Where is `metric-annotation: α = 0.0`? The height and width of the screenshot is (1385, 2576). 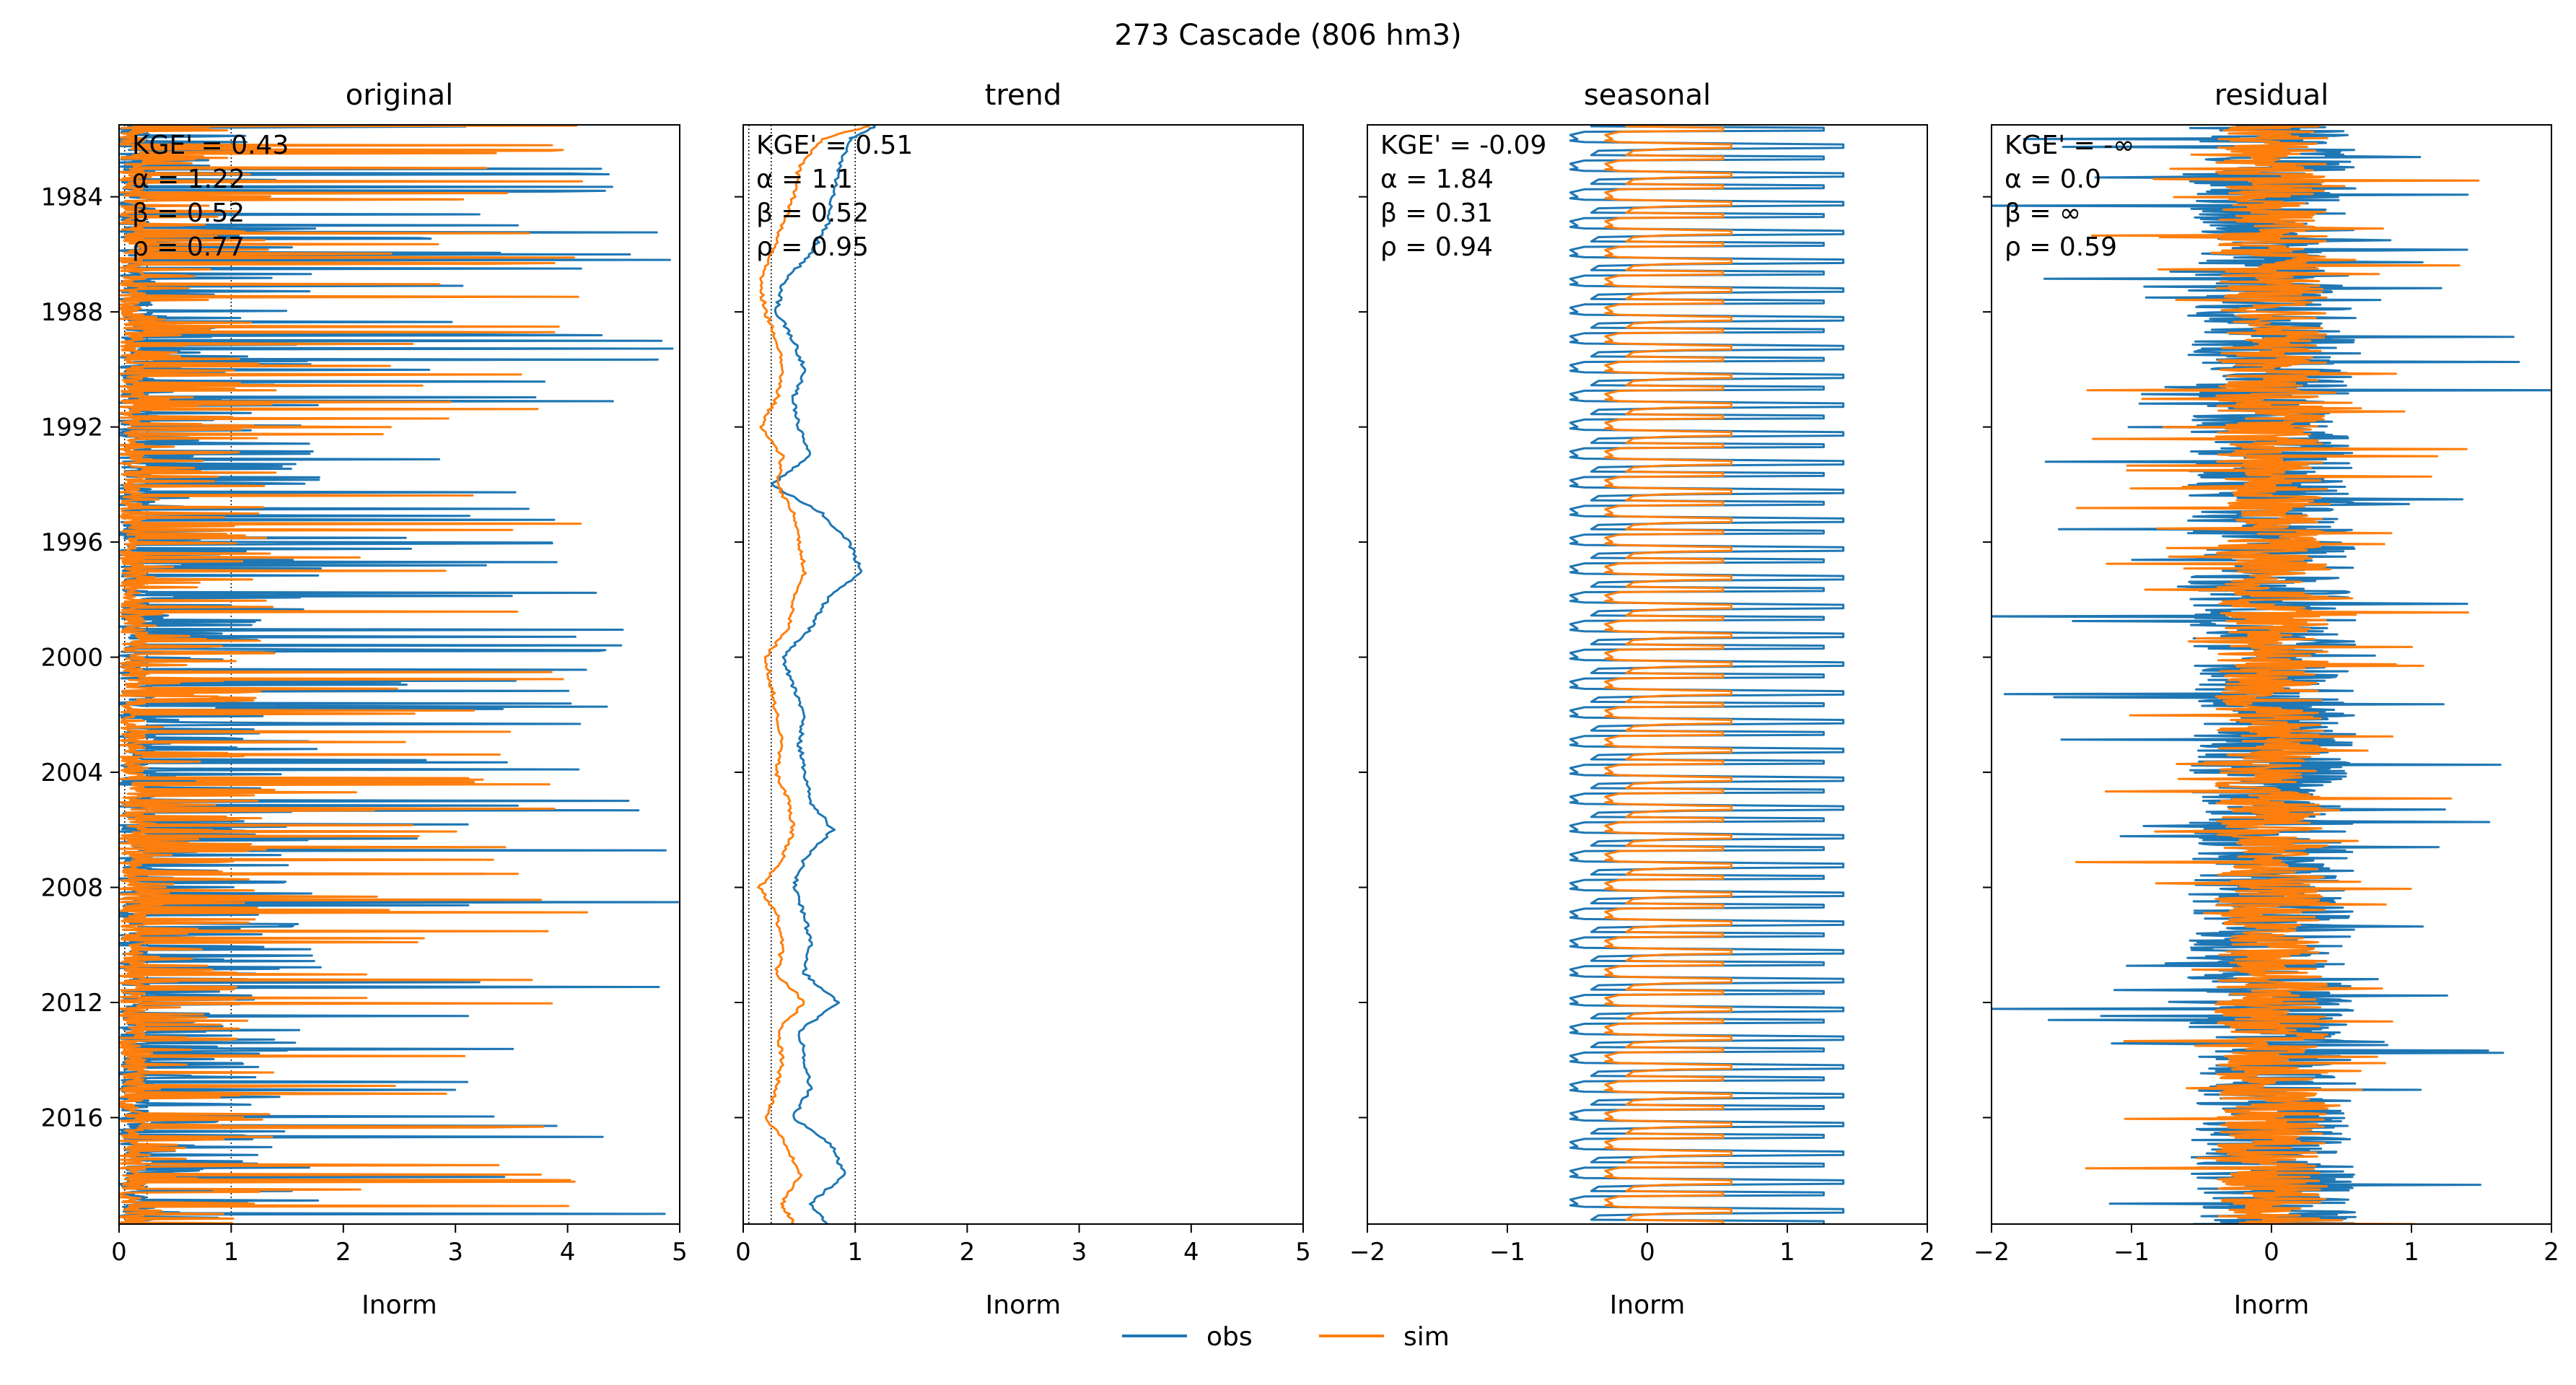 metric-annotation: α = 0.0 is located at coordinates (2053, 179).